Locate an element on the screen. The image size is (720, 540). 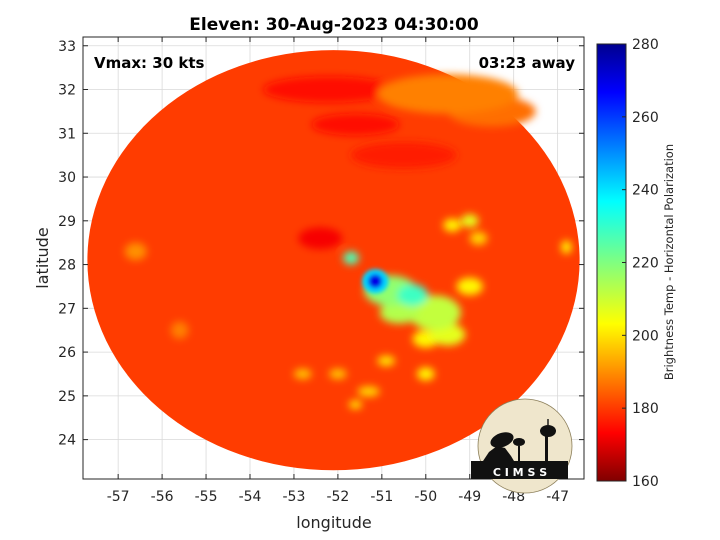
vmax-annotation: Vmax: 30 kts is located at coordinates (149, 63).